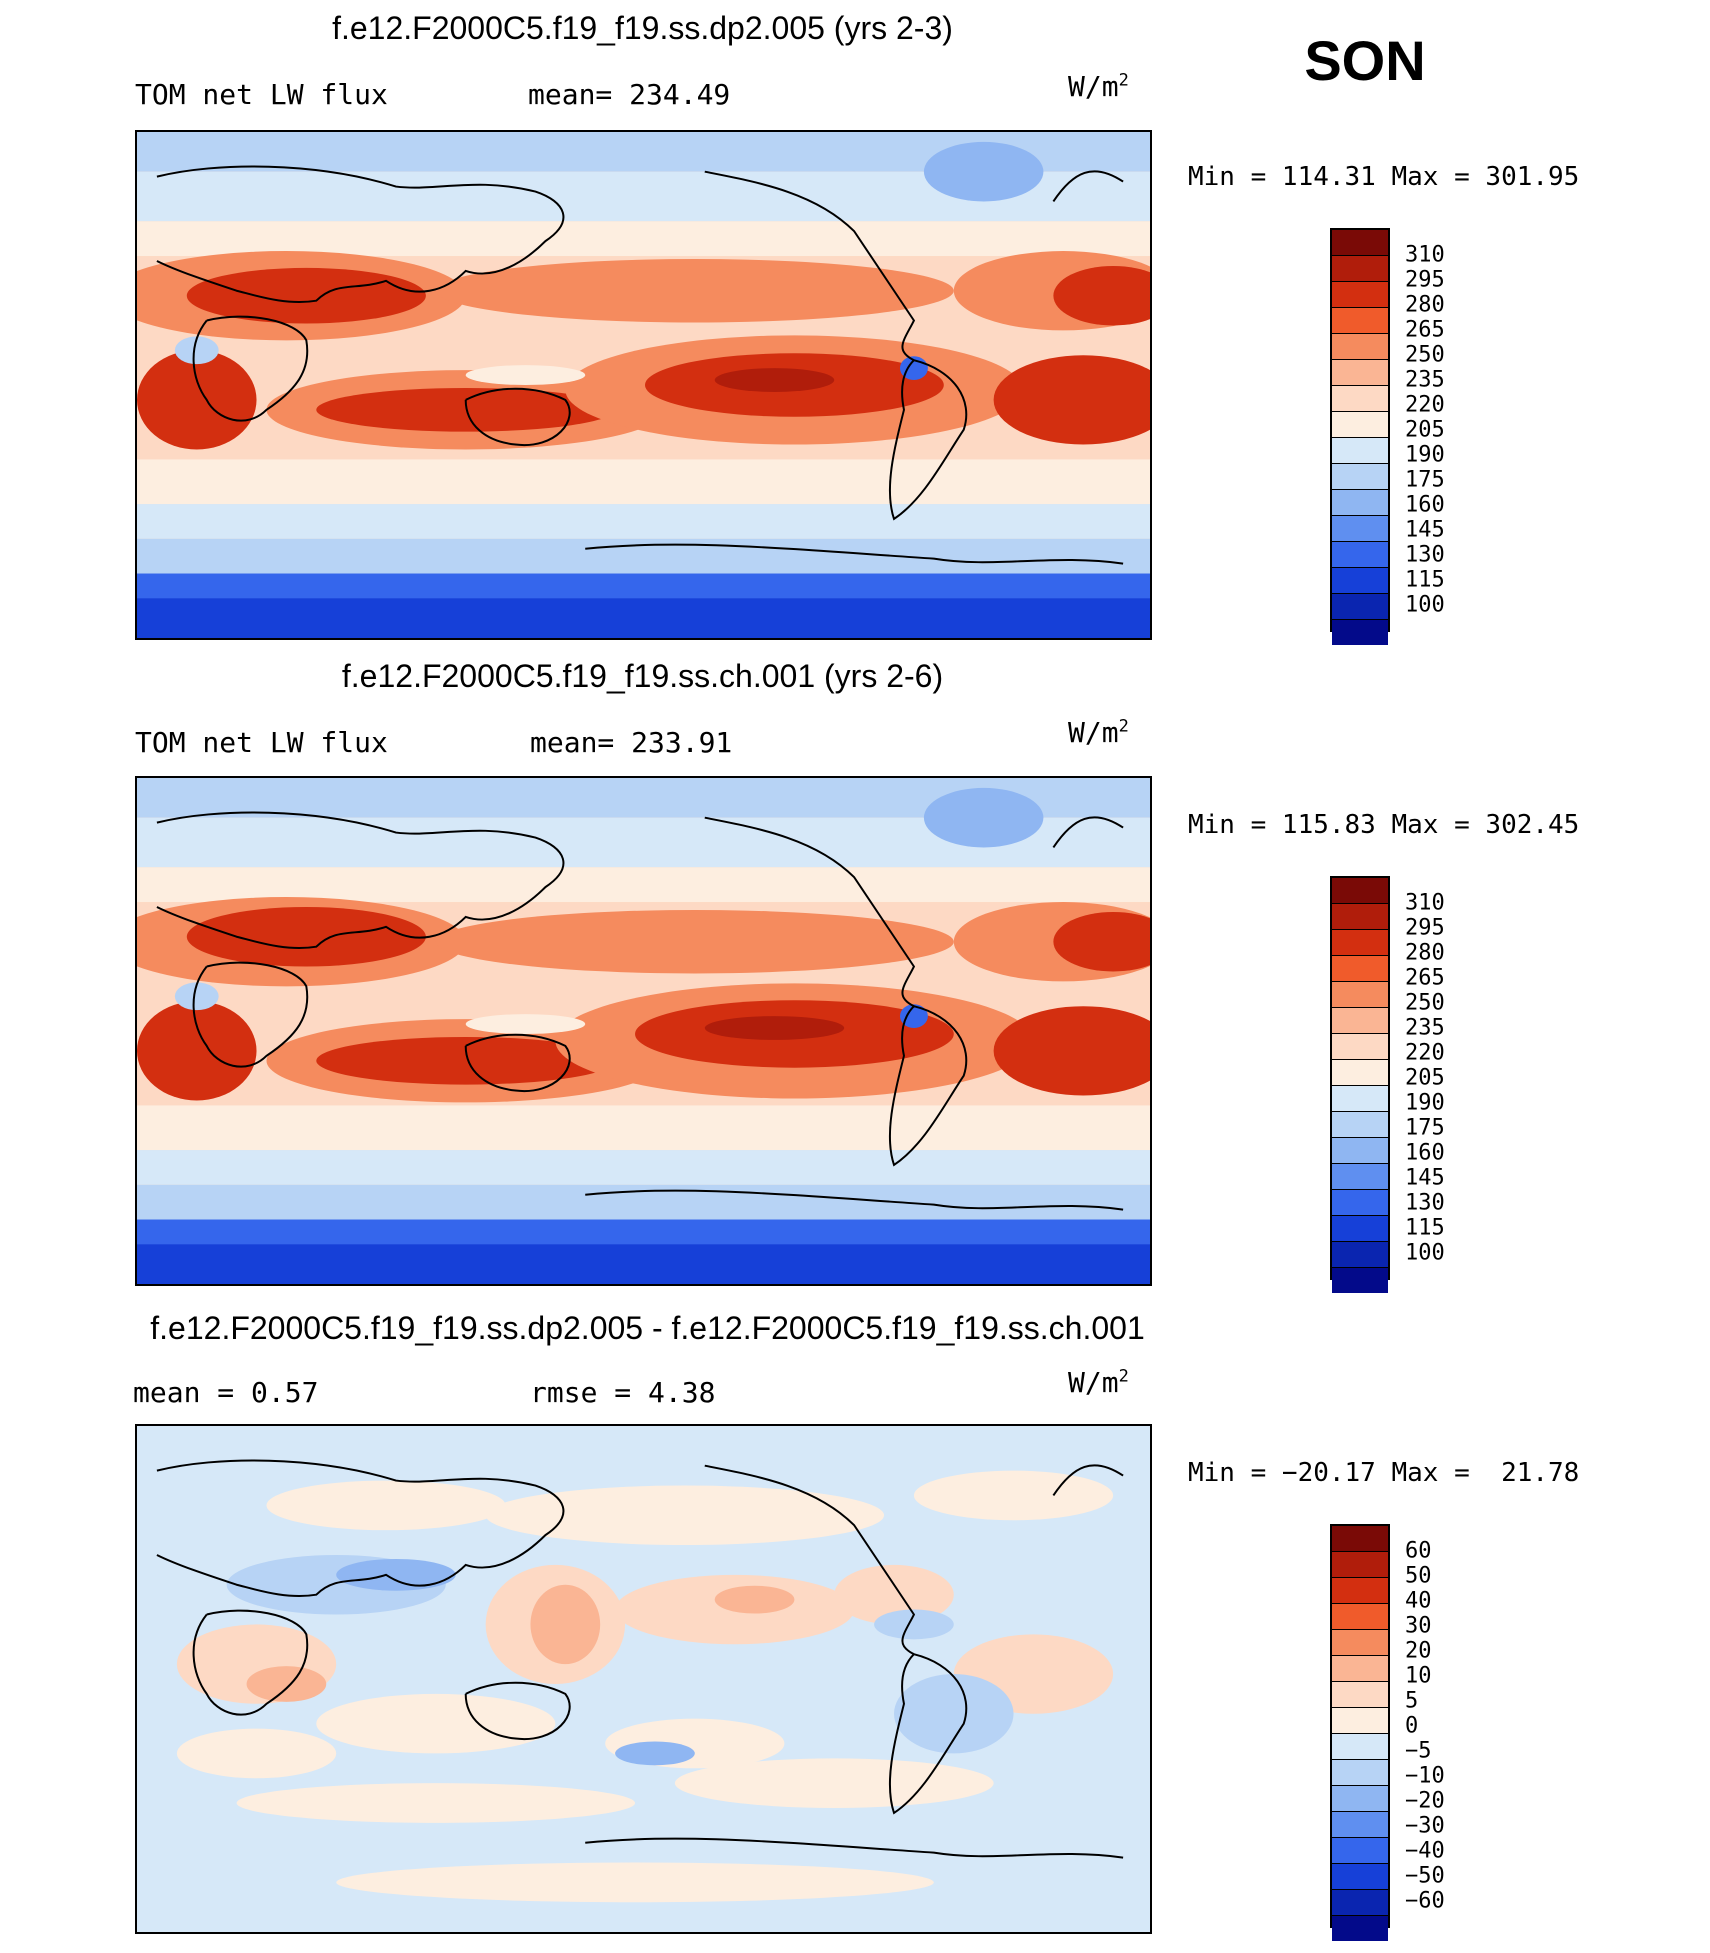 This screenshot has height=1953, width=1710. I want to click on colorbar-tick-label: −20, so click(1425, 1801).